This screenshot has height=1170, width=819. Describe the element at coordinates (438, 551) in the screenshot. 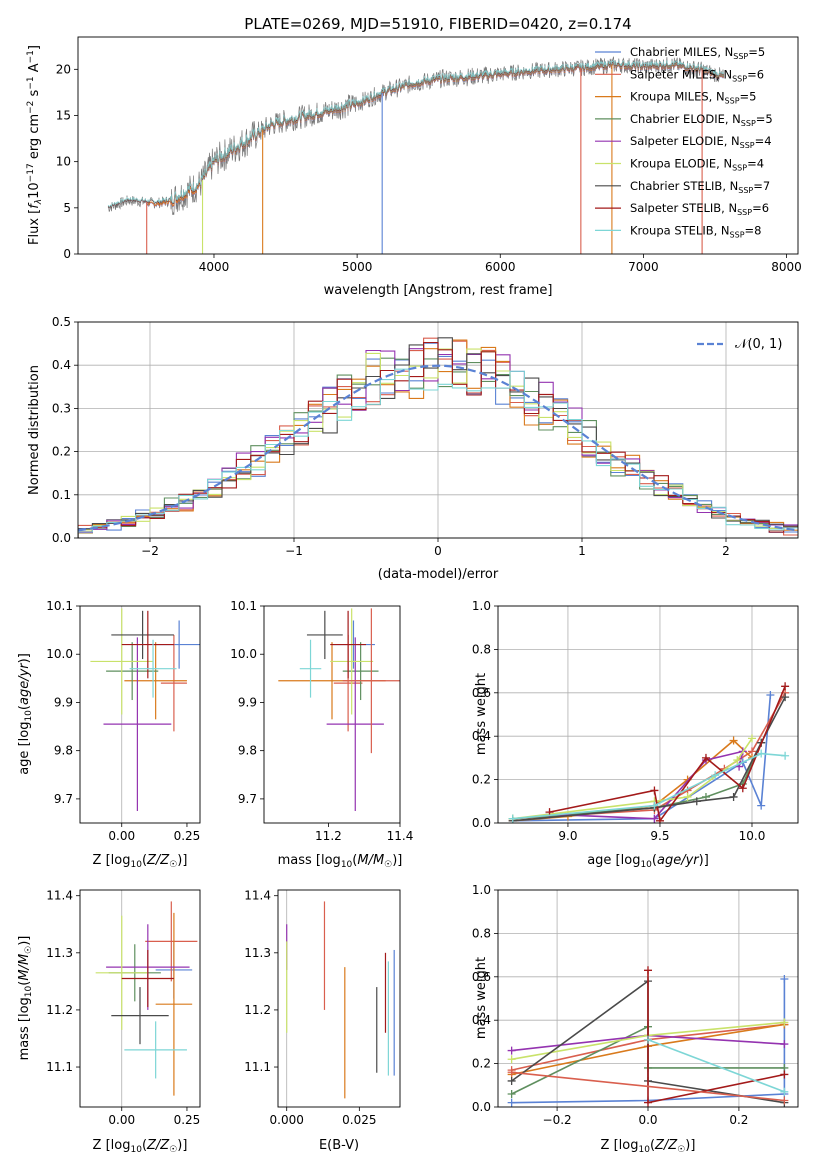

I see `x-tick-label: 0` at that location.